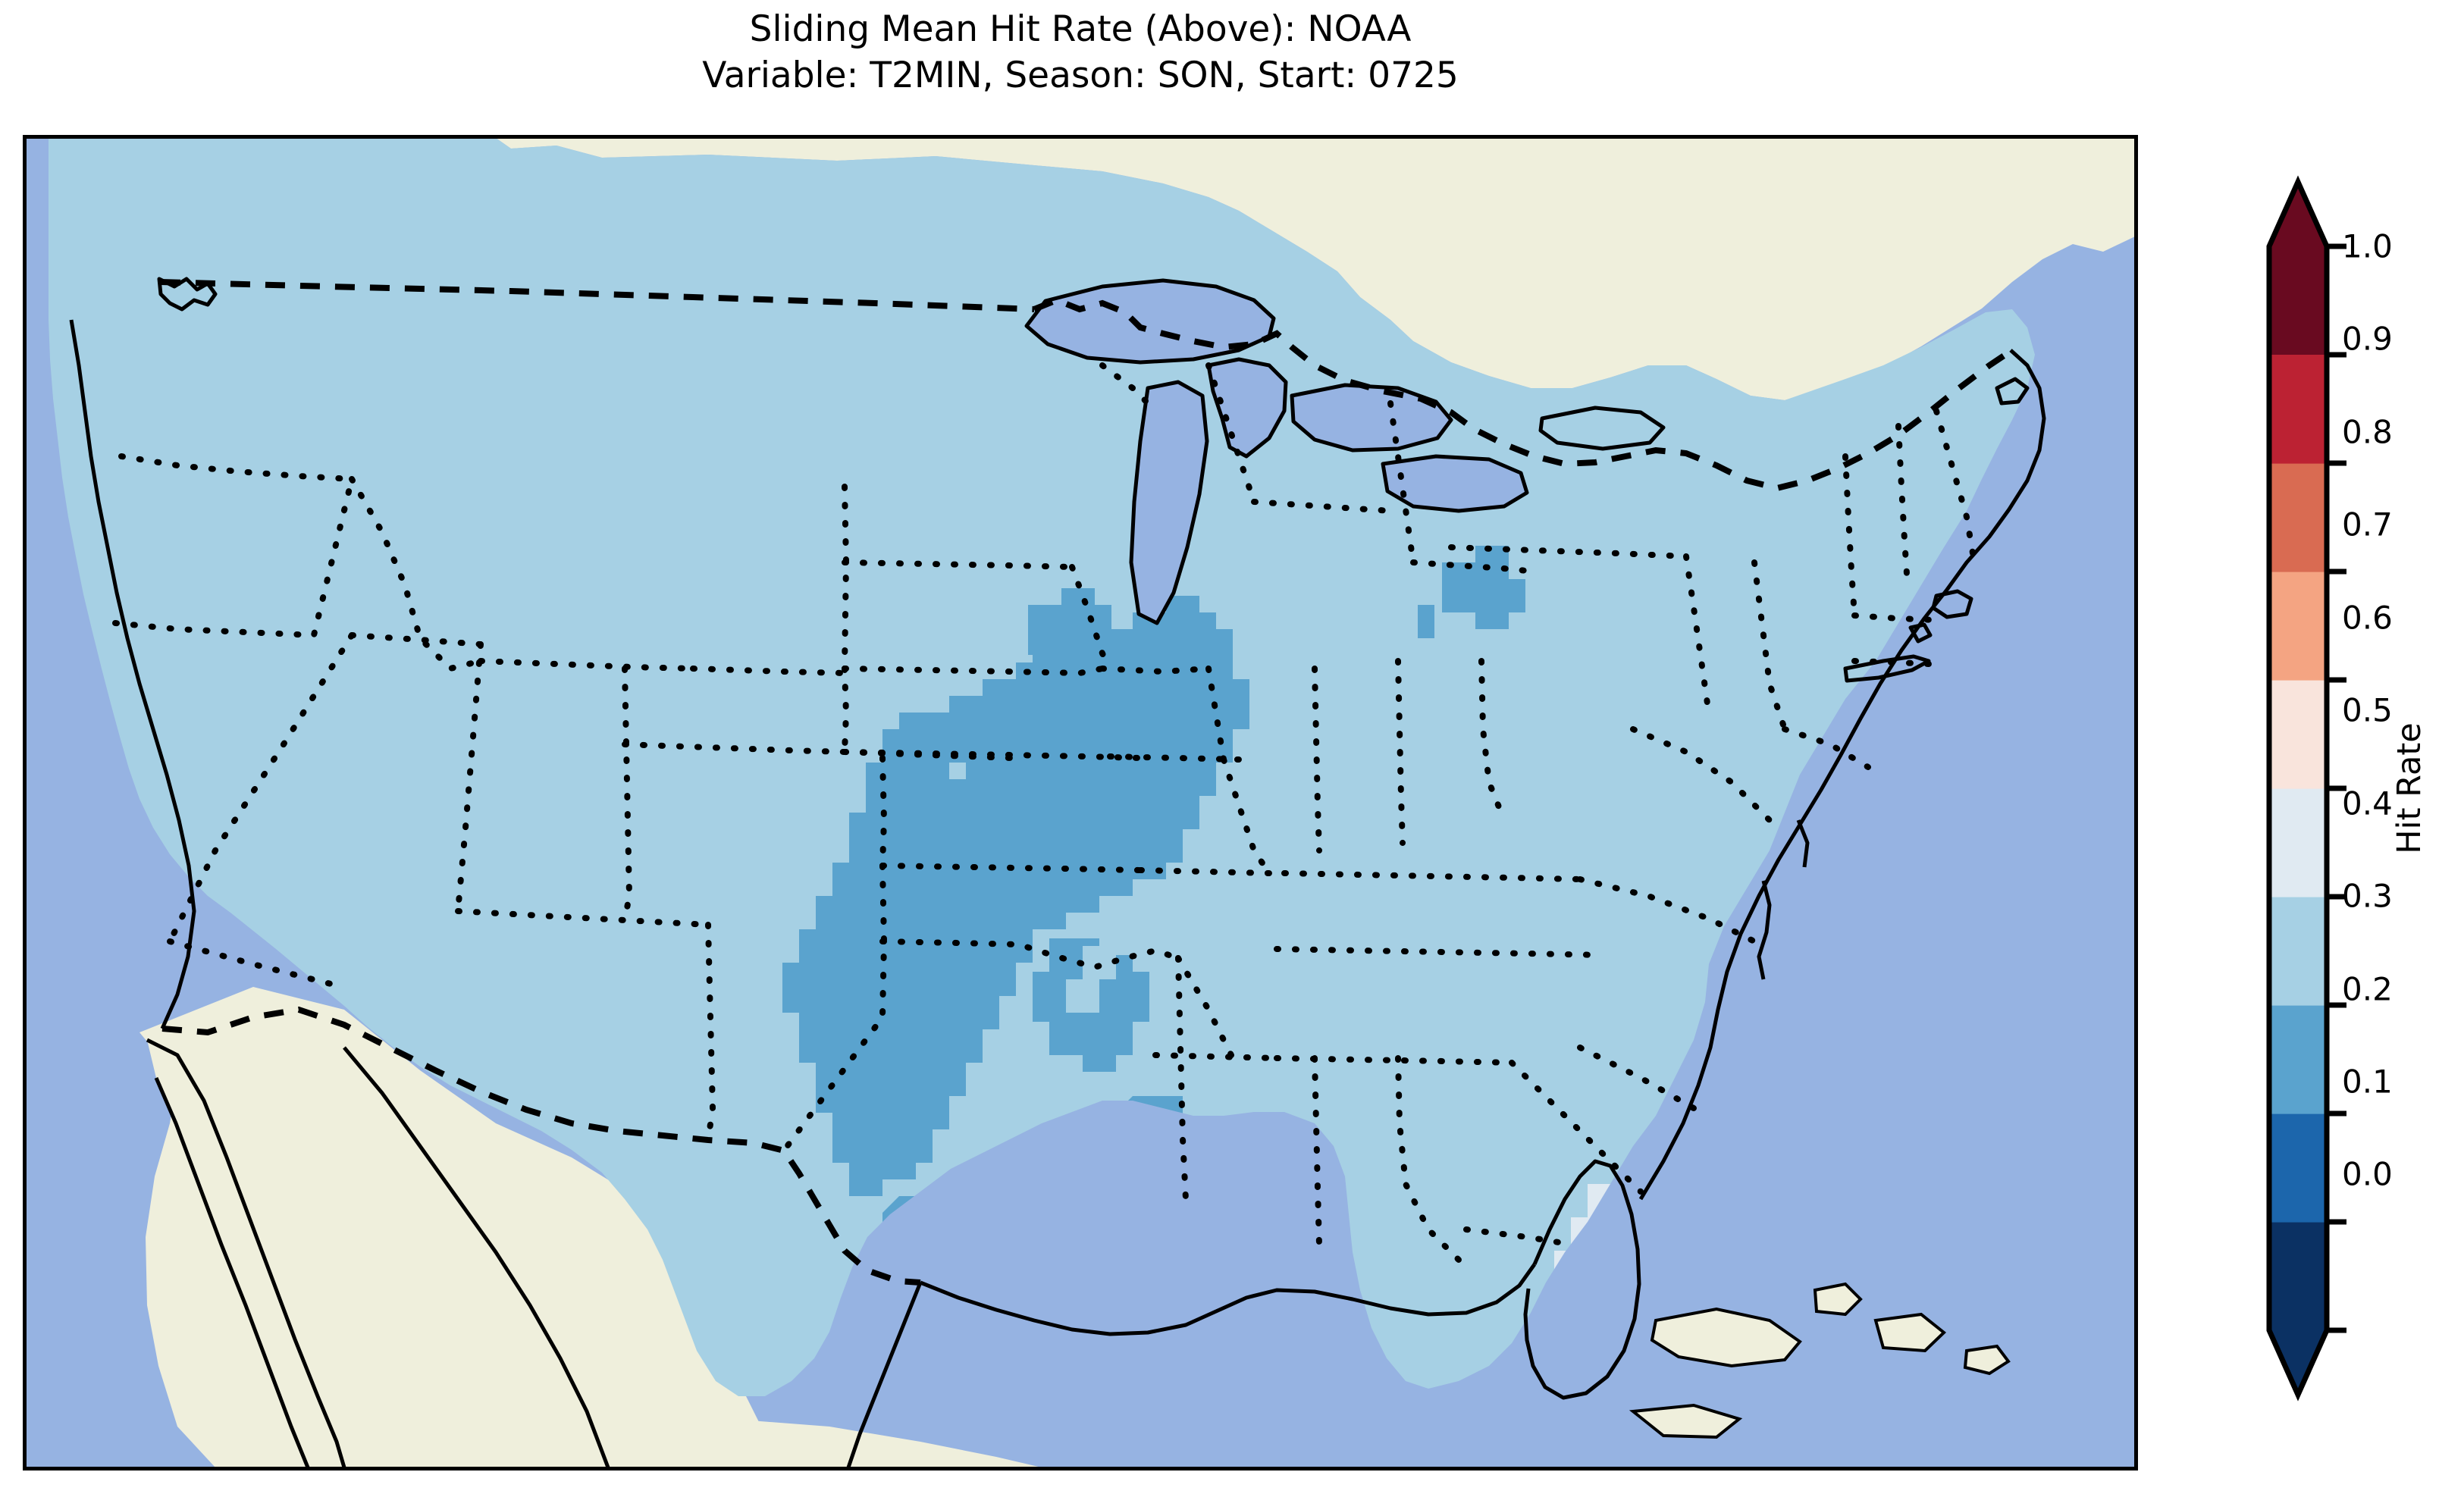 This screenshot has width=2464, height=1494. What do you see at coordinates (1372, 418) in the screenshot?
I see `lake-huron` at bounding box center [1372, 418].